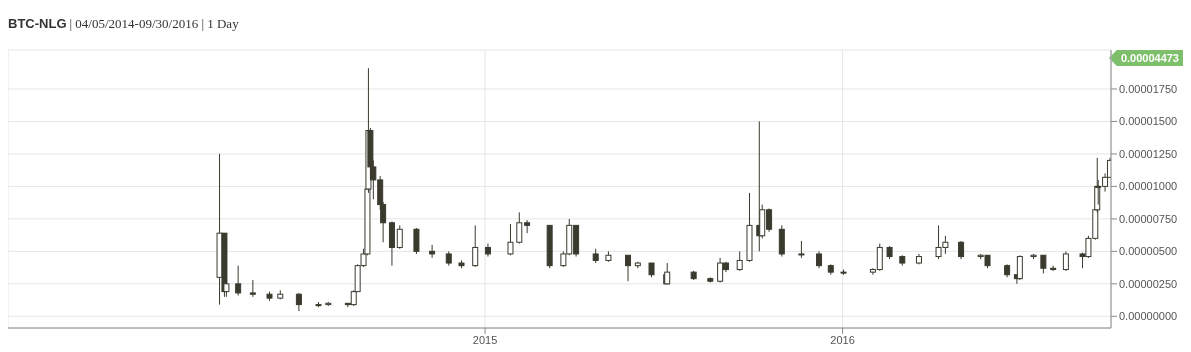 The image size is (1191, 352). What do you see at coordinates (1148, 88) in the screenshot?
I see `y-tick-label: 0.00001750` at bounding box center [1148, 88].